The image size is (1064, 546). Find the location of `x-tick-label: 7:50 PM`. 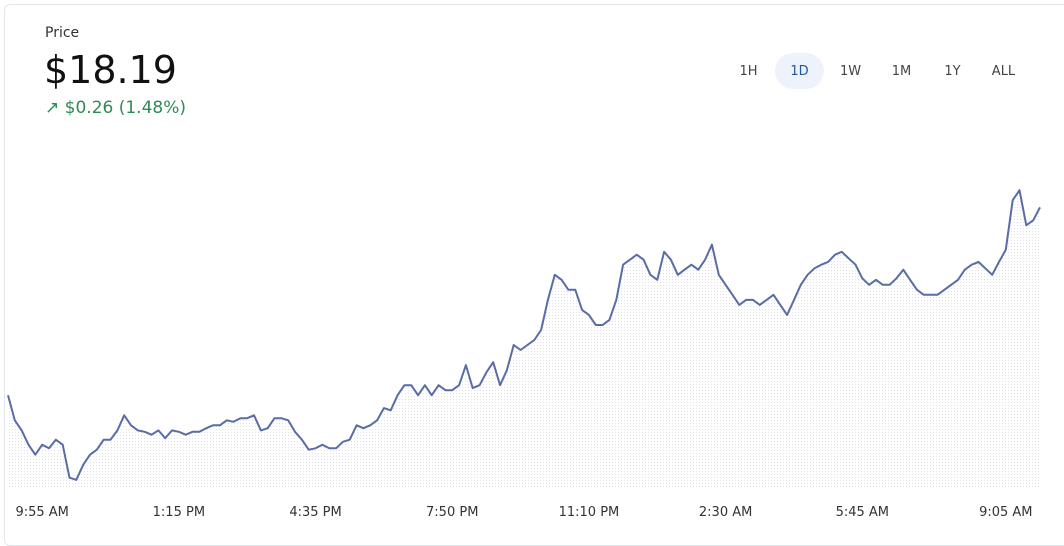

x-tick-label: 7:50 PM is located at coordinates (452, 512).